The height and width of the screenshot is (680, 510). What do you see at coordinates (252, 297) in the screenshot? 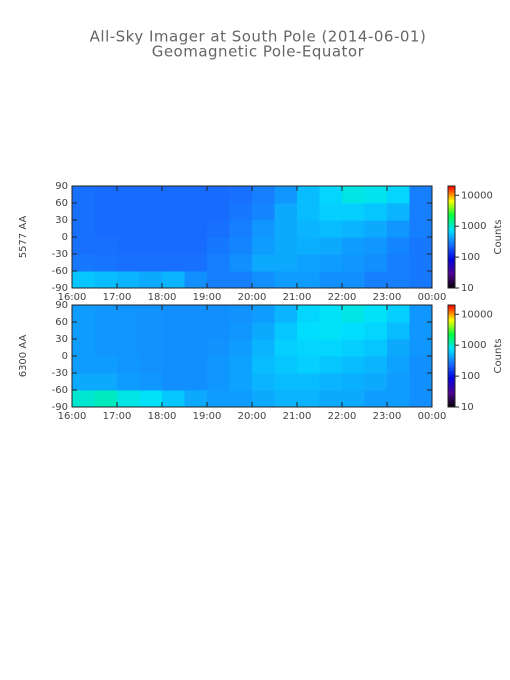
I see `x-tick-label: 20:00` at bounding box center [252, 297].